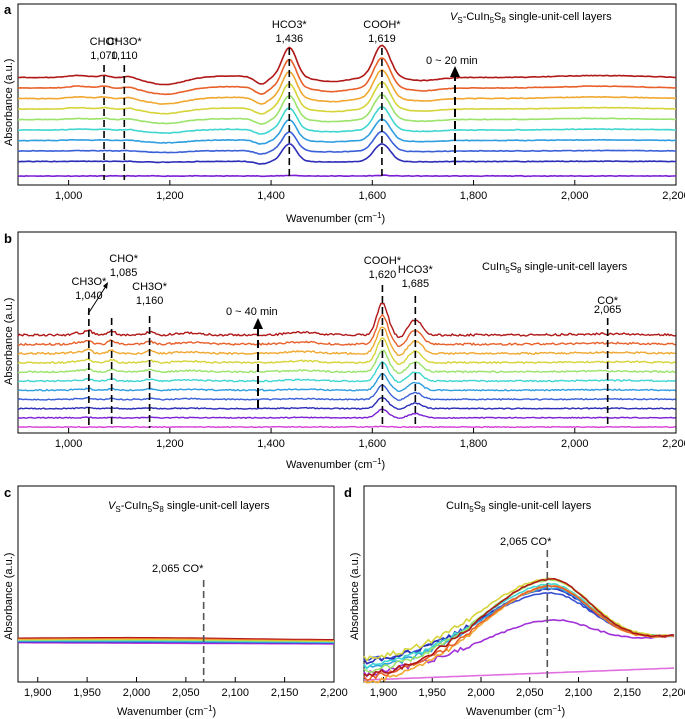 This screenshot has height=719, width=685. Describe the element at coordinates (285, 693) in the screenshot. I see `panel-c-xtick-label: 2,150` at that location.